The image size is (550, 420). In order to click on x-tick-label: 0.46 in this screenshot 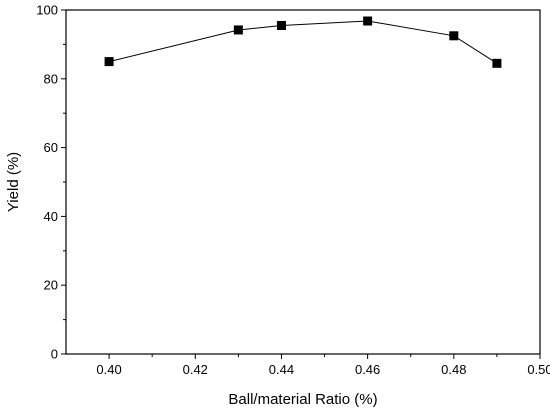, I will do `click(367, 369)`.